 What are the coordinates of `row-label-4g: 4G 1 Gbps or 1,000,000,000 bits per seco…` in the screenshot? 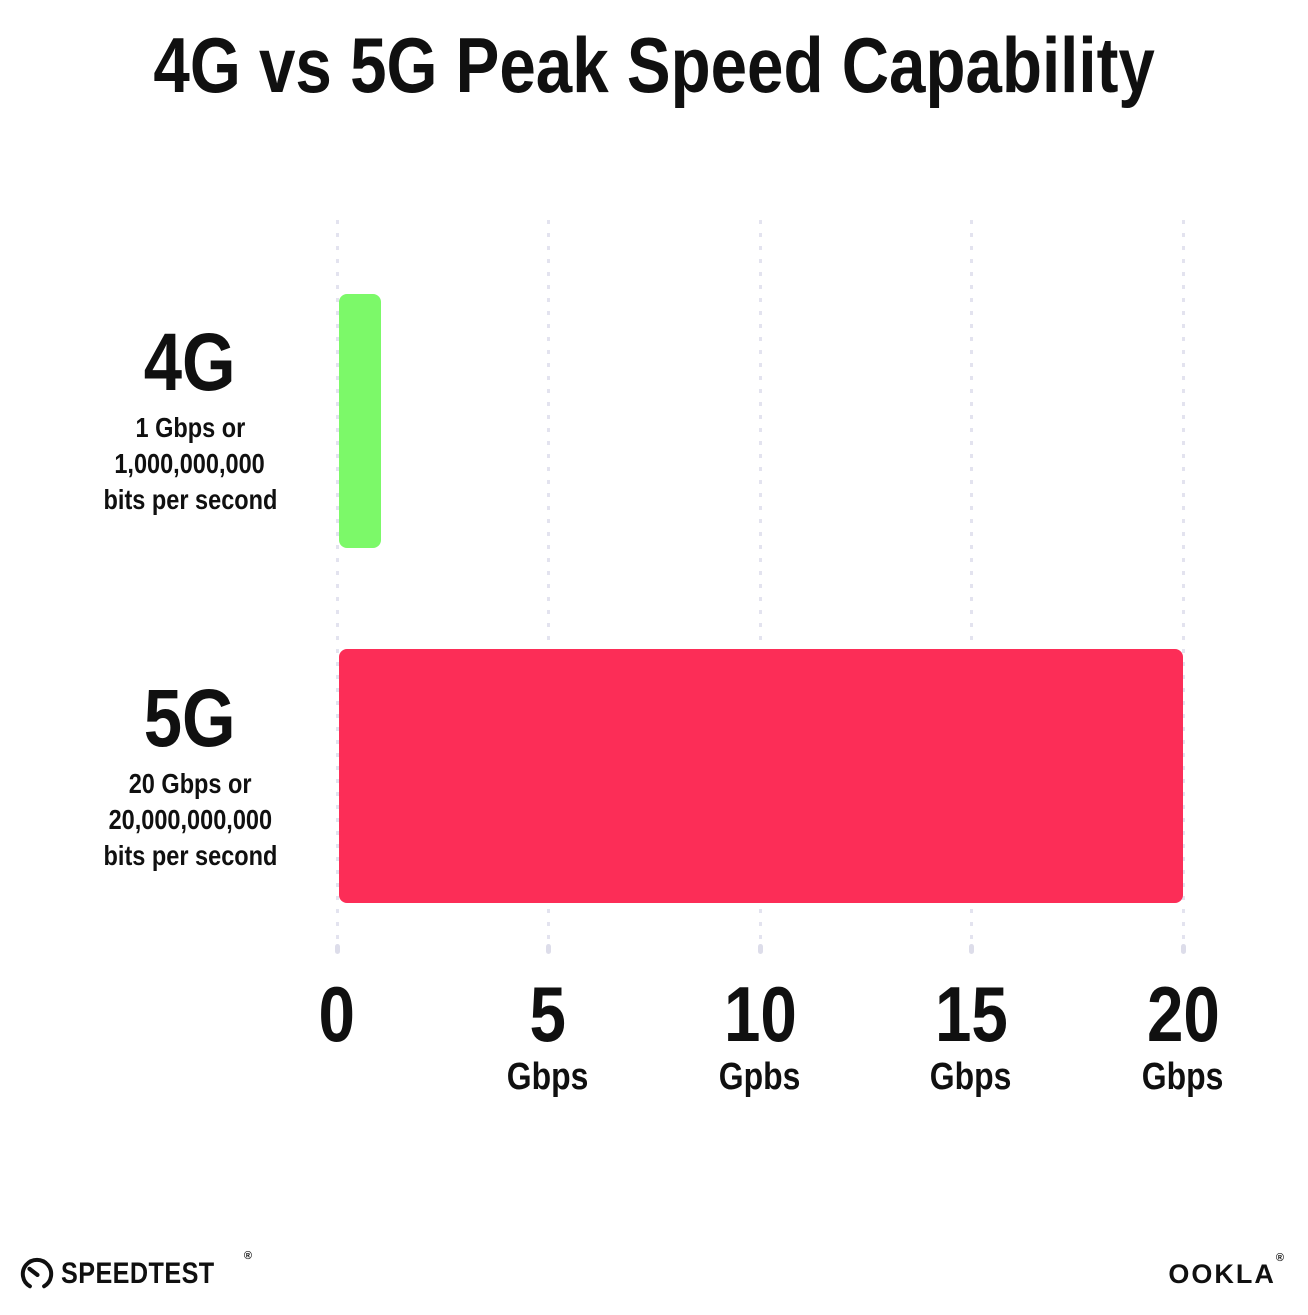 It's located at (190, 419).